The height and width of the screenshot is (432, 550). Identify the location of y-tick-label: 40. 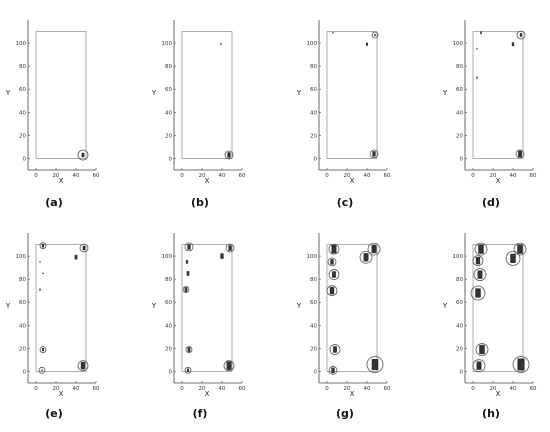
(168, 326).